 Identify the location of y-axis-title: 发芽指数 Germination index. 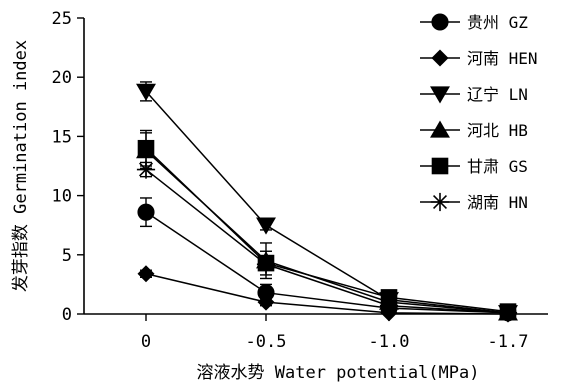
(21, 166).